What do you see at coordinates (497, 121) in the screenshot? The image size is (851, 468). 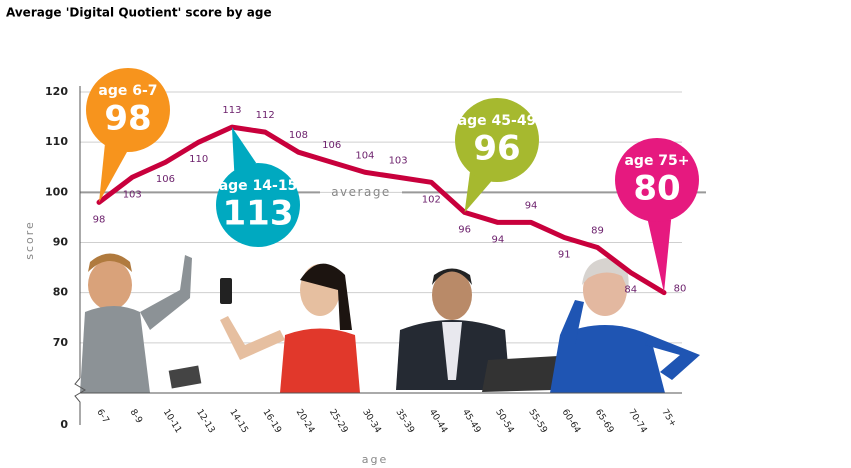 I see `bubble-label: age 45-49` at bounding box center [497, 121].